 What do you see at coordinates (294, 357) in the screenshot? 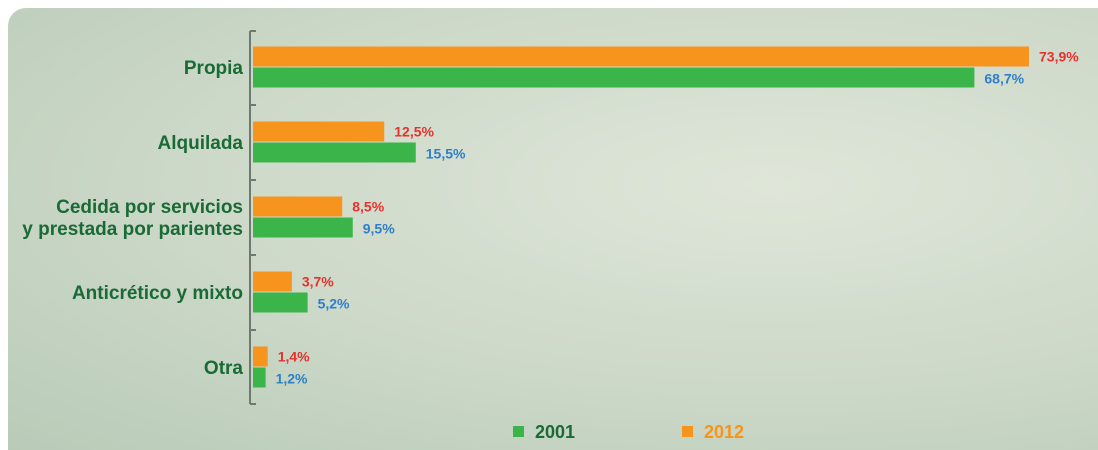
I see `data-label-2012: 1,4%` at bounding box center [294, 357].